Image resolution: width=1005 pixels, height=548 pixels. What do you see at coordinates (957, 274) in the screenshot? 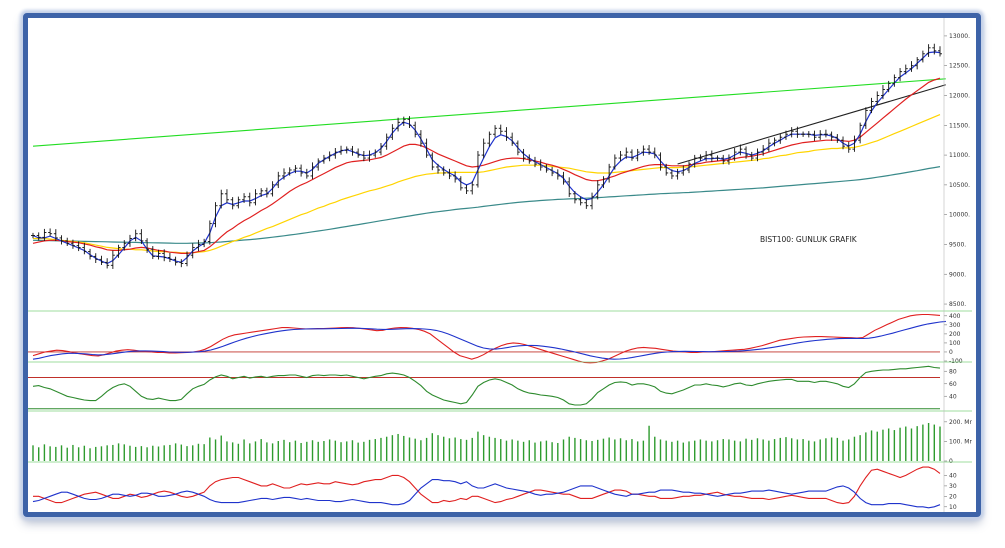
I see `price-tick-label: 9000.` at bounding box center [957, 274].